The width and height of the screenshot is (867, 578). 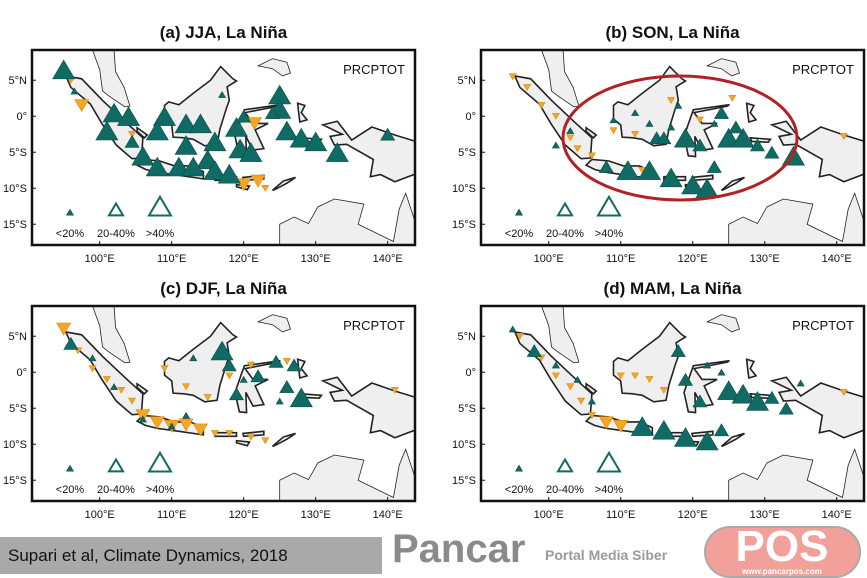 What do you see at coordinates (519, 234) in the screenshot?
I see `legend-label: <20%` at bounding box center [519, 234].